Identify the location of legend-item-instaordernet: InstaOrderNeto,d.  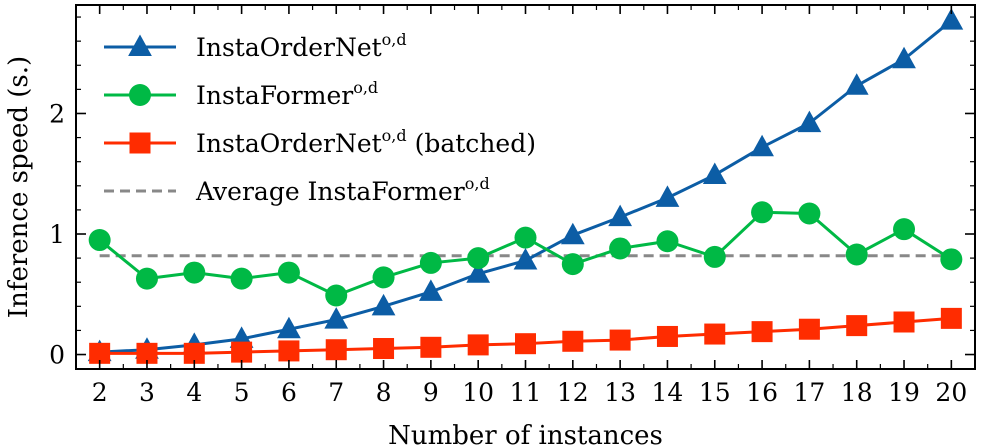
(255, 46).